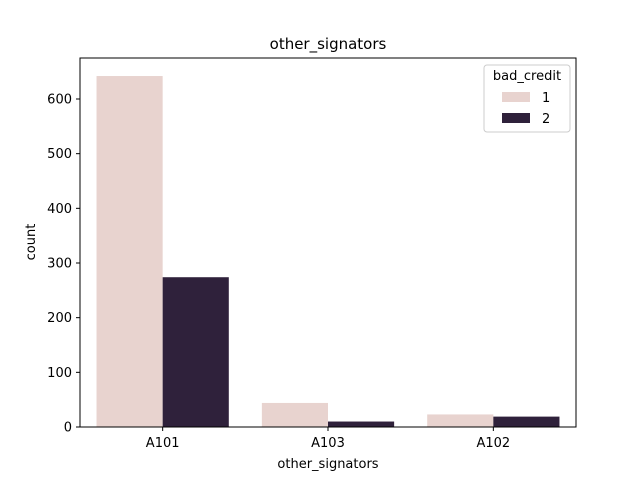 The image size is (640, 480). Describe the element at coordinates (493, 443) in the screenshot. I see `x-tick-label: A102` at that location.